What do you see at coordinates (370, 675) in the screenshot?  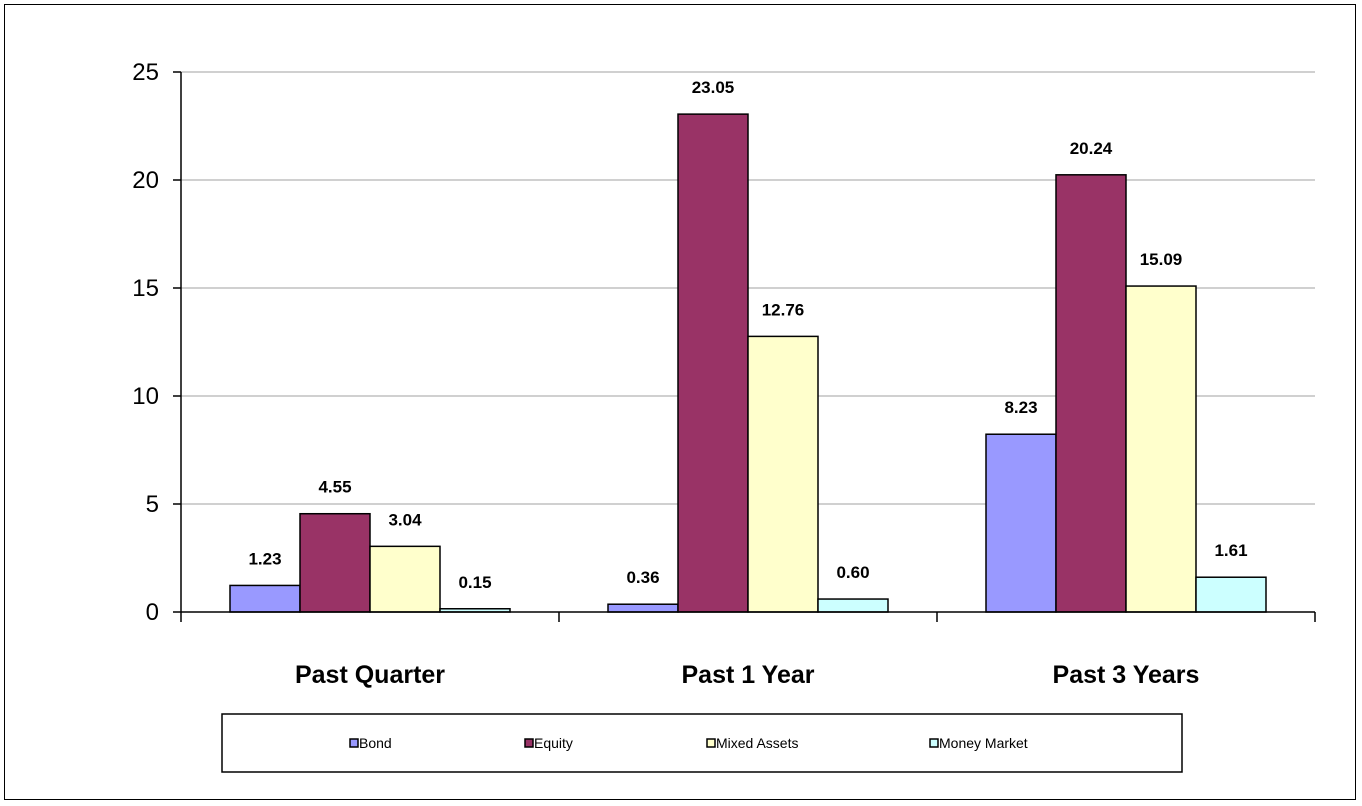 I see `x-category-label: Past Quarter` at bounding box center [370, 675].